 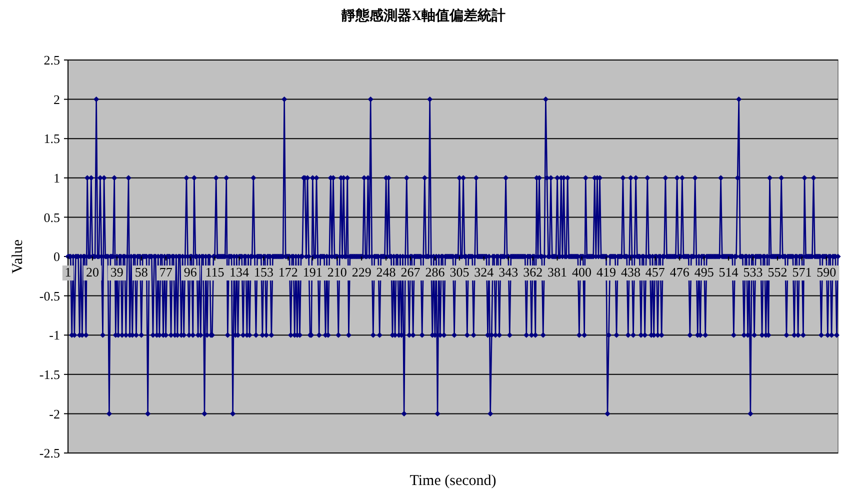 What do you see at coordinates (582, 272) in the screenshot?
I see `x-tick-label: 400` at bounding box center [582, 272].